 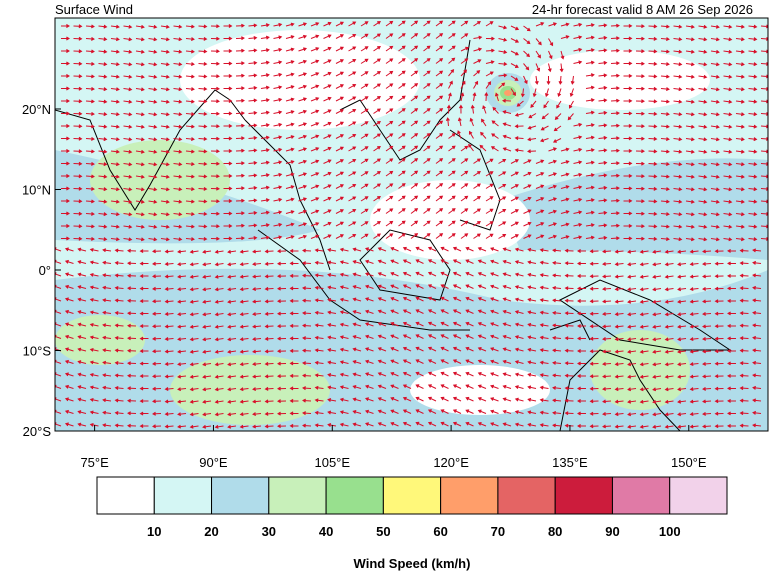 What do you see at coordinates (37, 431) in the screenshot?
I see `lat-tick-label: 20°S` at bounding box center [37, 431].